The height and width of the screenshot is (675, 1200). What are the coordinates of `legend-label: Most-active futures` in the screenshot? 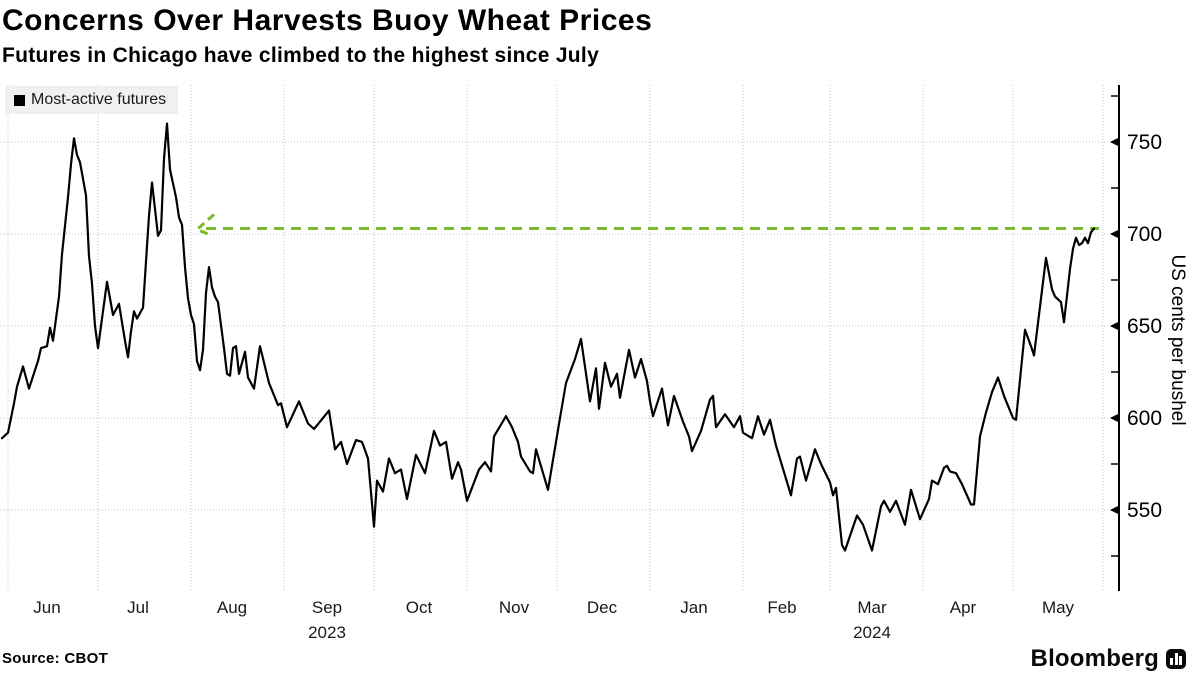 It's located at (99, 99).